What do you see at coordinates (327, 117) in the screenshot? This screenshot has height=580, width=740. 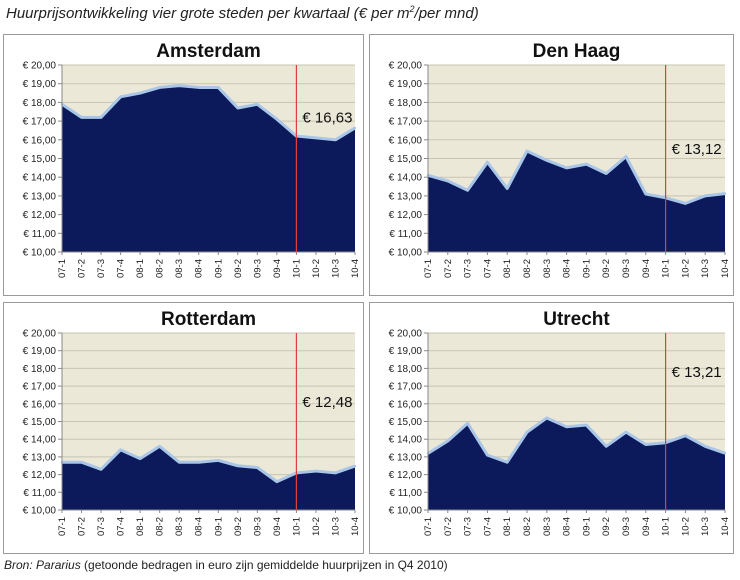 I see `annotation-label: € 16,63` at bounding box center [327, 117].